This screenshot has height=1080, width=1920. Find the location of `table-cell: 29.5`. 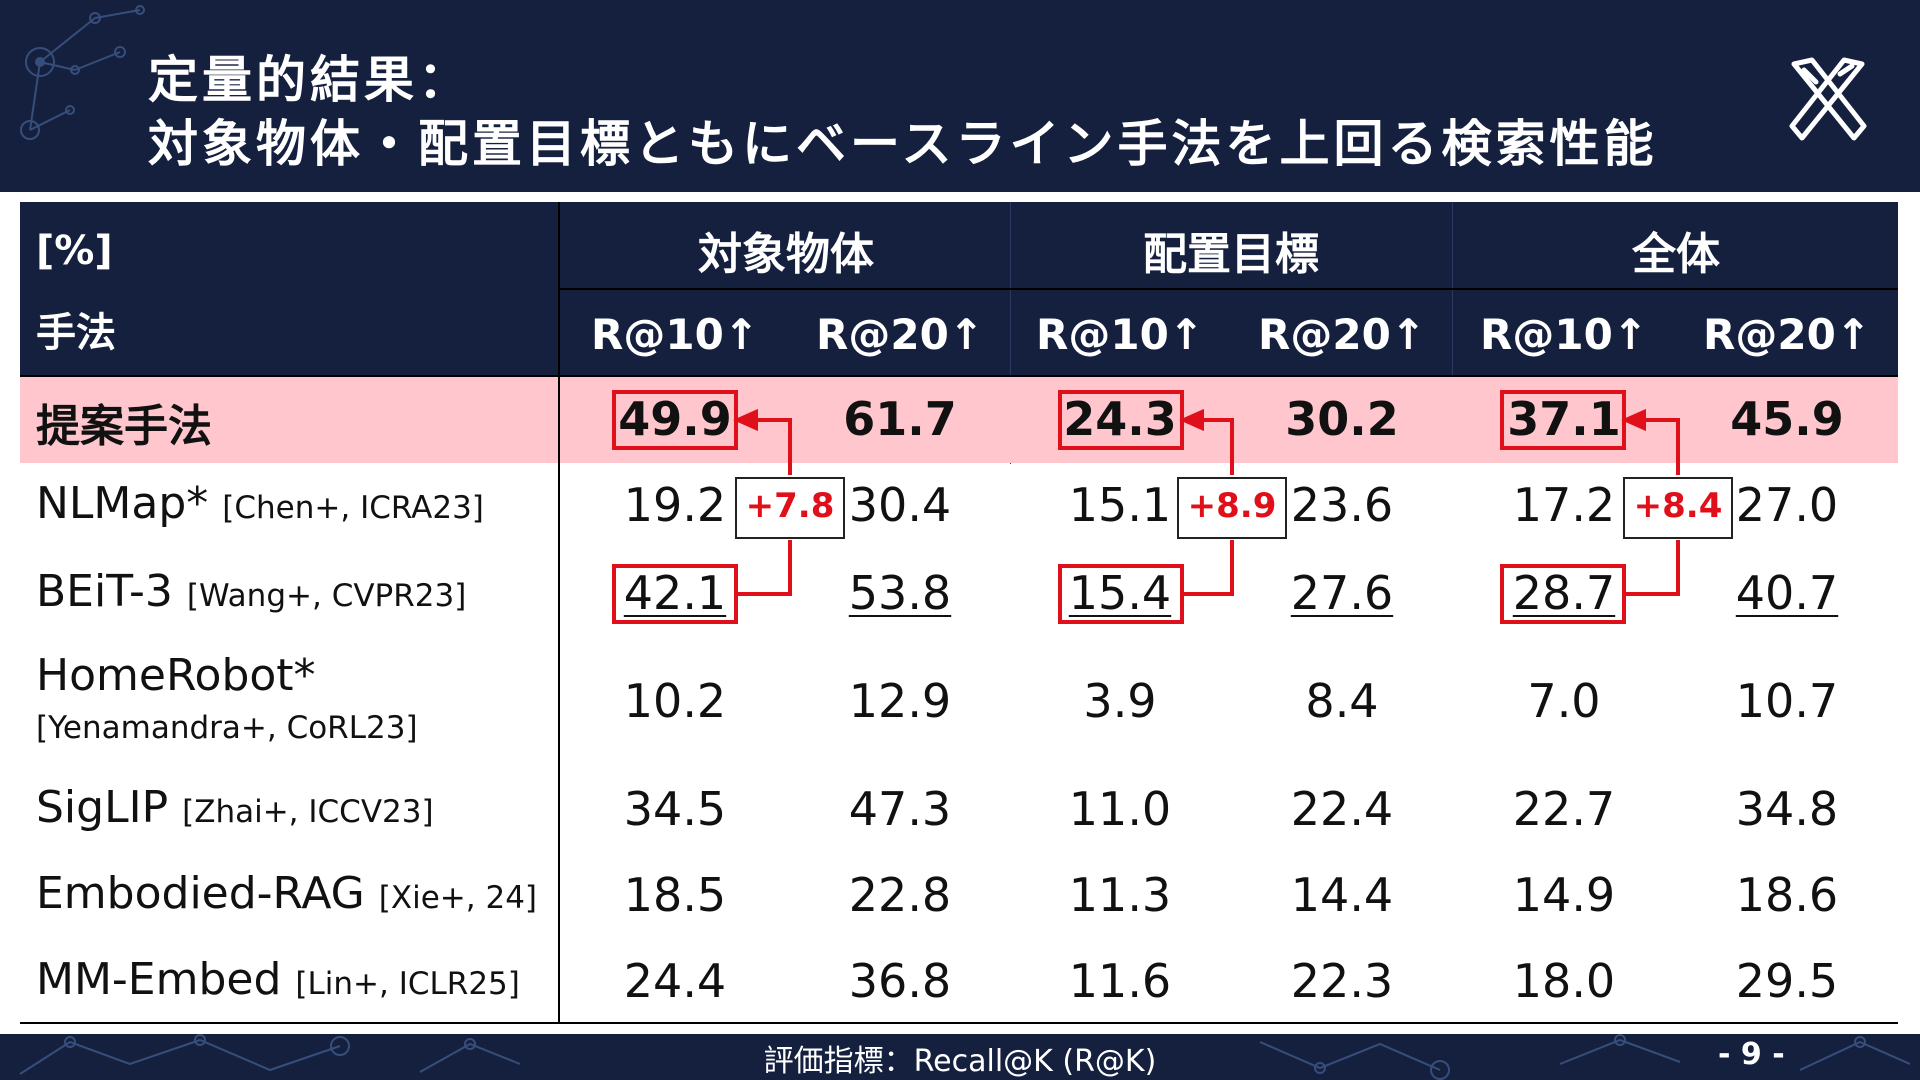

table-cell: 29.5 is located at coordinates (1787, 981).